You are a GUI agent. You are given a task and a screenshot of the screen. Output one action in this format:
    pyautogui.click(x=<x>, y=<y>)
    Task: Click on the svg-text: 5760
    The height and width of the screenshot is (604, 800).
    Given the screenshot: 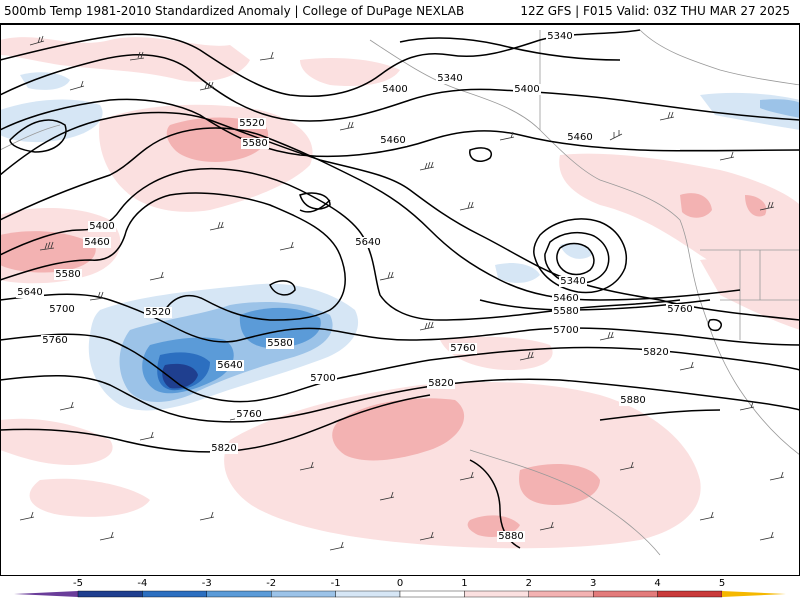 What is the action you would take?
    pyautogui.click(x=679, y=309)
    